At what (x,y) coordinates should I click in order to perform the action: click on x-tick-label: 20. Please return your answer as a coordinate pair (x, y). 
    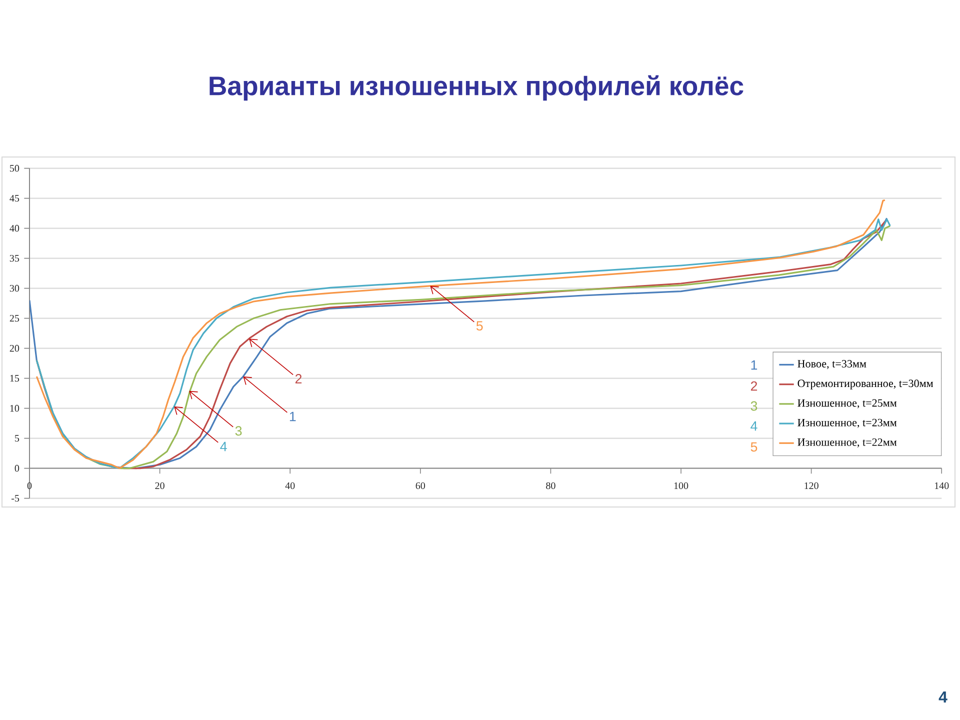
    Looking at the image, I should click on (159, 486).